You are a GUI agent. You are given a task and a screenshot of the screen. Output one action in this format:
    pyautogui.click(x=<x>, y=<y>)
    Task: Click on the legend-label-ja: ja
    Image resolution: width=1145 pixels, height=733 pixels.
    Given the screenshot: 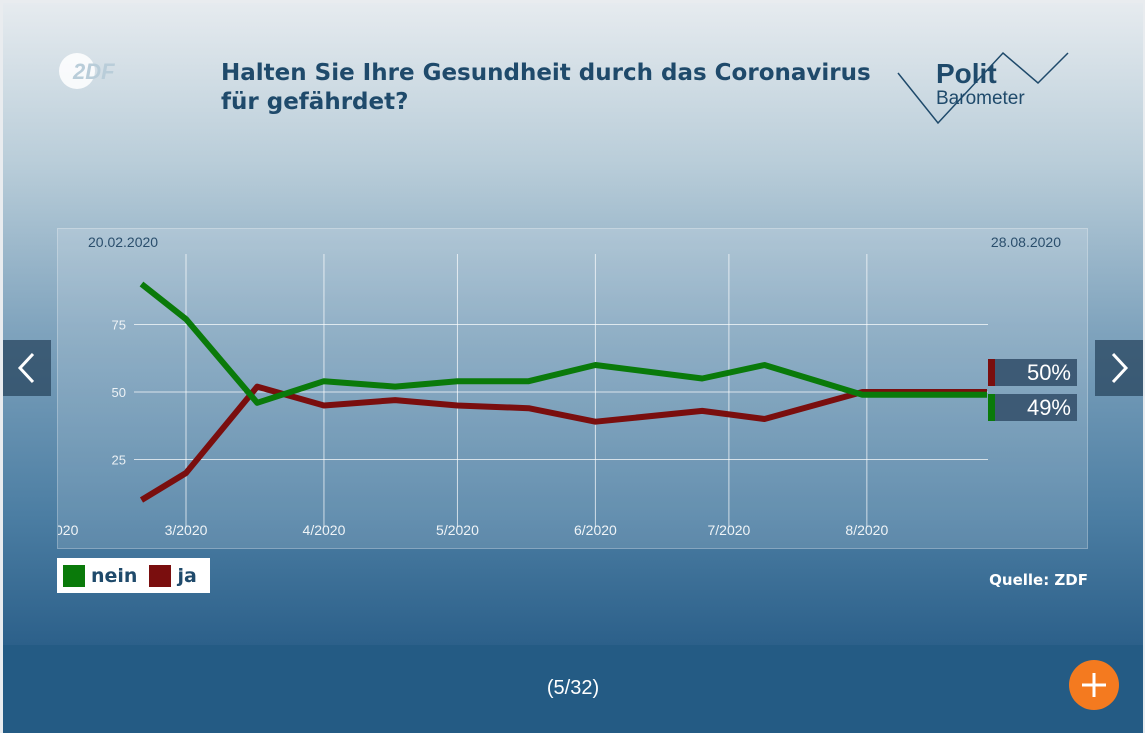 What is the action you would take?
    pyautogui.click(x=187, y=575)
    